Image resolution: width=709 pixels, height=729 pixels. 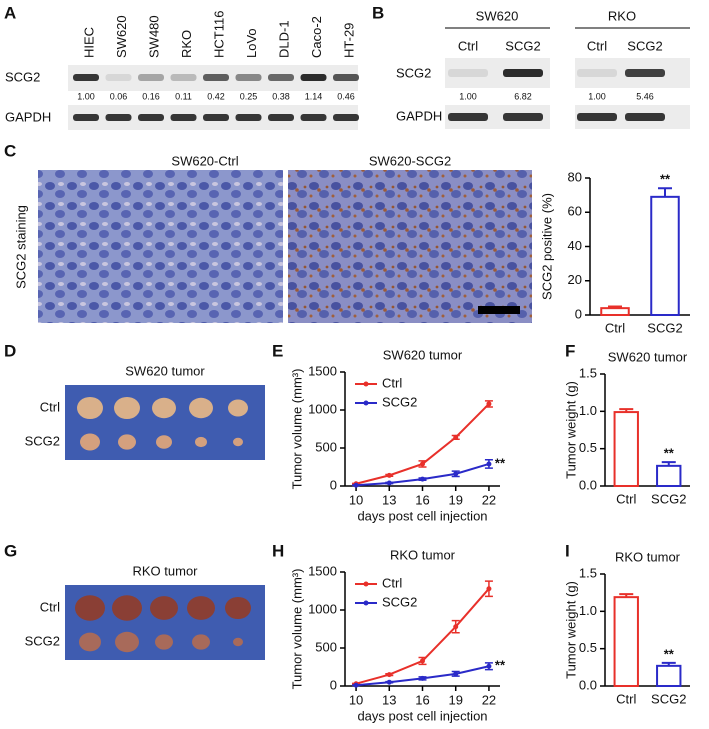 What do you see at coordinates (356, 699) in the screenshot?
I see `x-tick-label: 10` at bounding box center [356, 699].